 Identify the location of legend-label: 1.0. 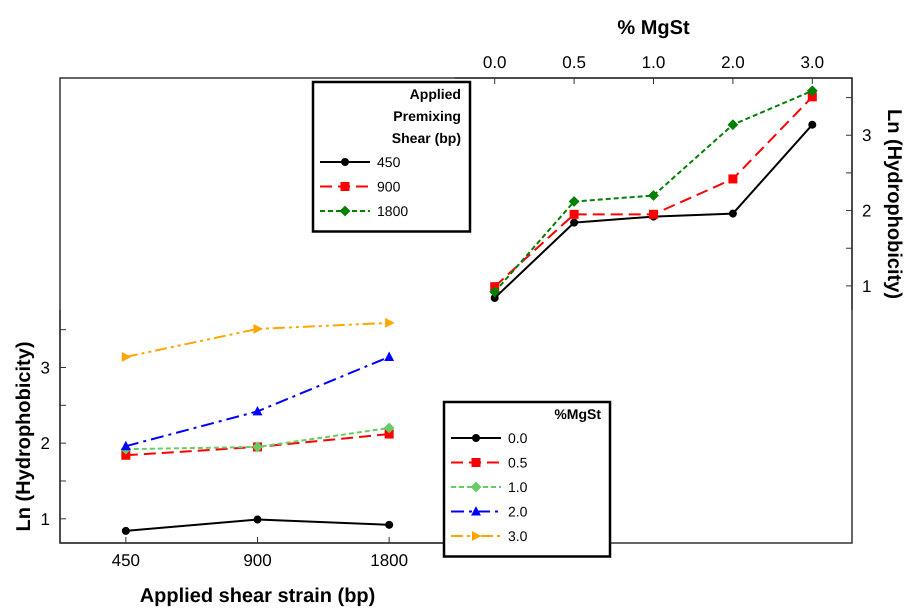
(518, 487).